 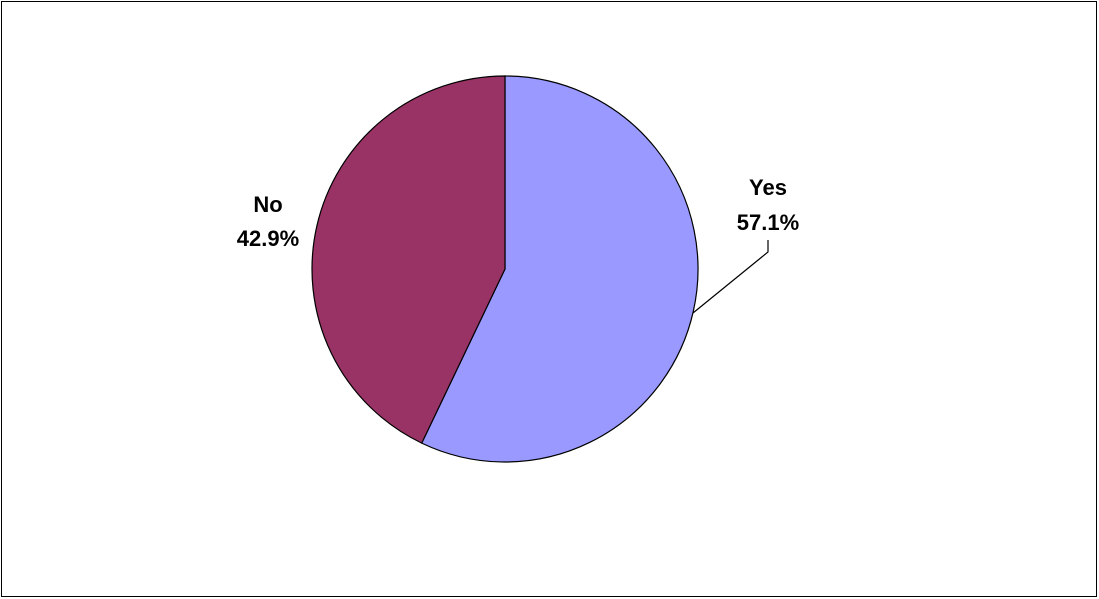 I want to click on slice-yes-leader-line, so click(x=730, y=277).